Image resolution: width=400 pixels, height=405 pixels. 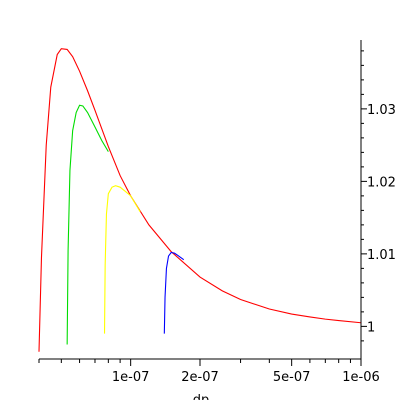 I want to click on x-ticks-group: 1e-07 2e-07 5e-07 1e-06, so click(x=209, y=372).